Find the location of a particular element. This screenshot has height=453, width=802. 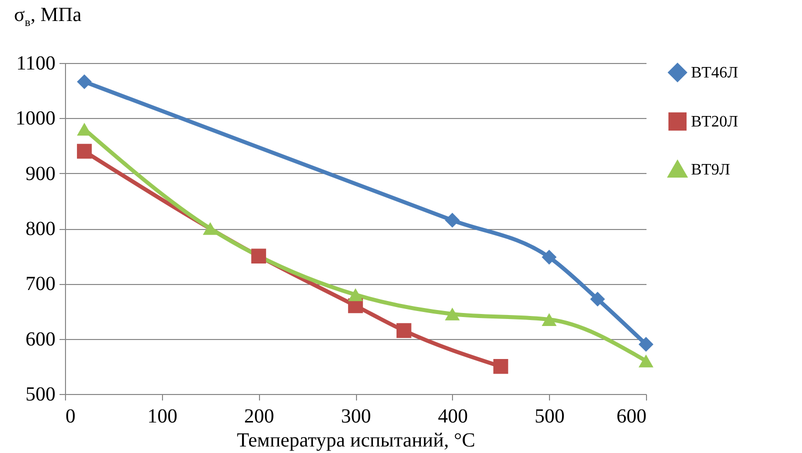

y-axis-title: σ$_{в}$, МПа is located at coordinates (48, 17).